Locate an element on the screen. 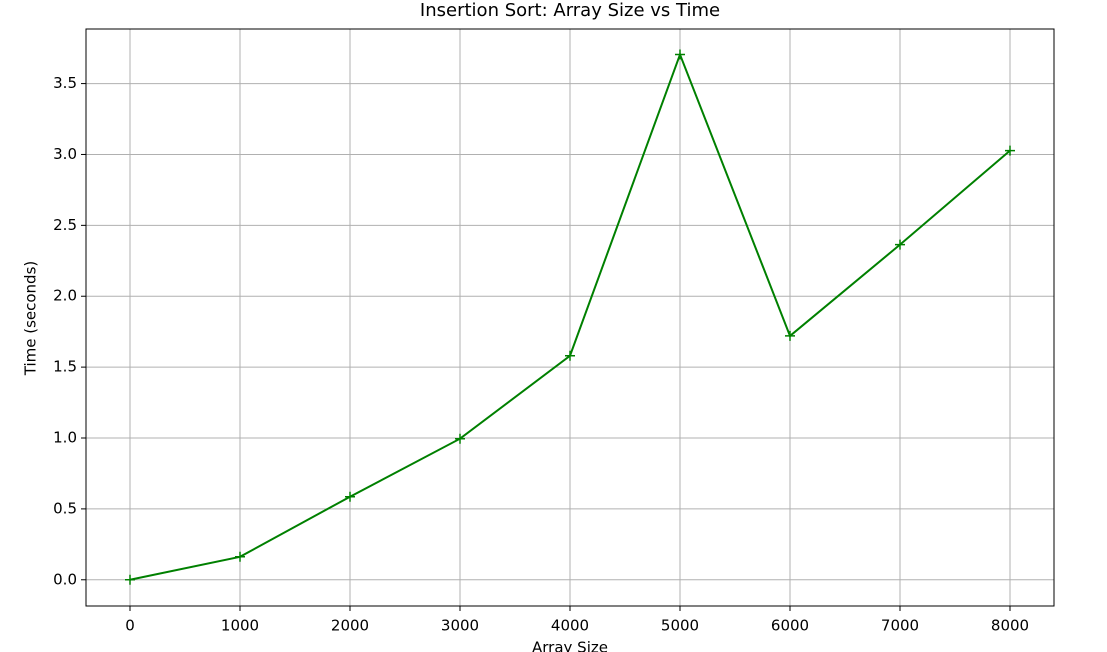 This screenshot has height=652, width=1107. x-tick-label: 7000 is located at coordinates (900, 626).